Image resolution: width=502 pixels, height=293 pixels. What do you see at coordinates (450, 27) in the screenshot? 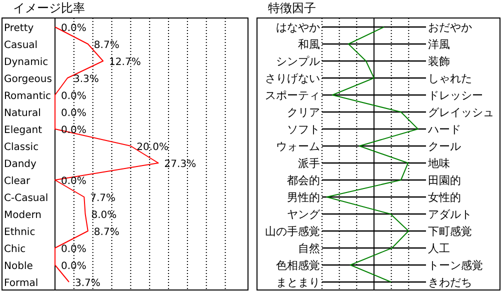
I see `y2-tick-label: おだやか` at bounding box center [450, 27].